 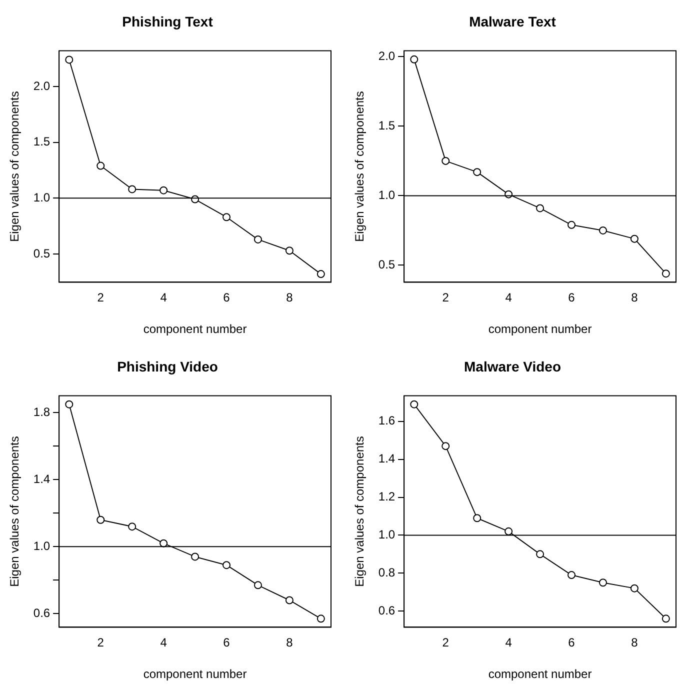 What do you see at coordinates (387, 572) in the screenshot?
I see `y-tick-label: 0.8` at bounding box center [387, 572].